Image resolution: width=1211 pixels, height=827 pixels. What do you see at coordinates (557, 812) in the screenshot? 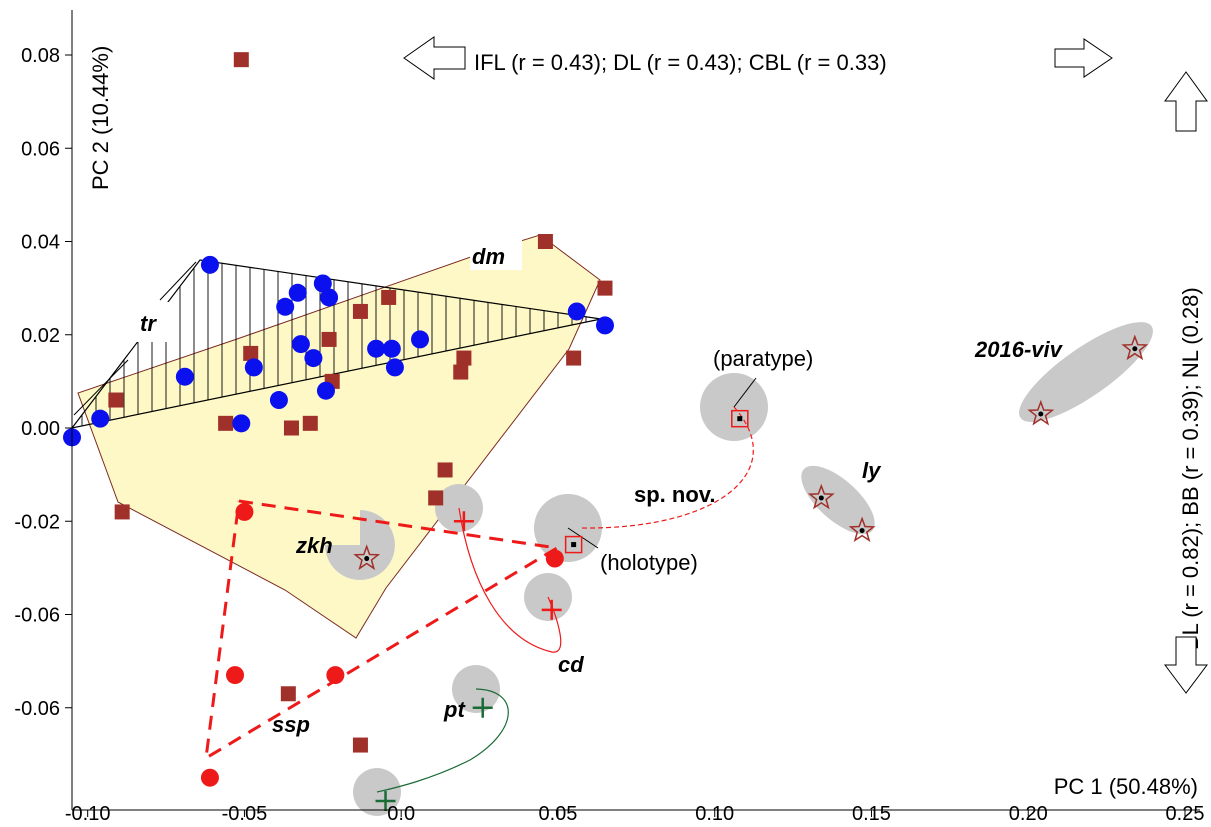
I see `x-tick-label-3: 0.05` at bounding box center [557, 812].